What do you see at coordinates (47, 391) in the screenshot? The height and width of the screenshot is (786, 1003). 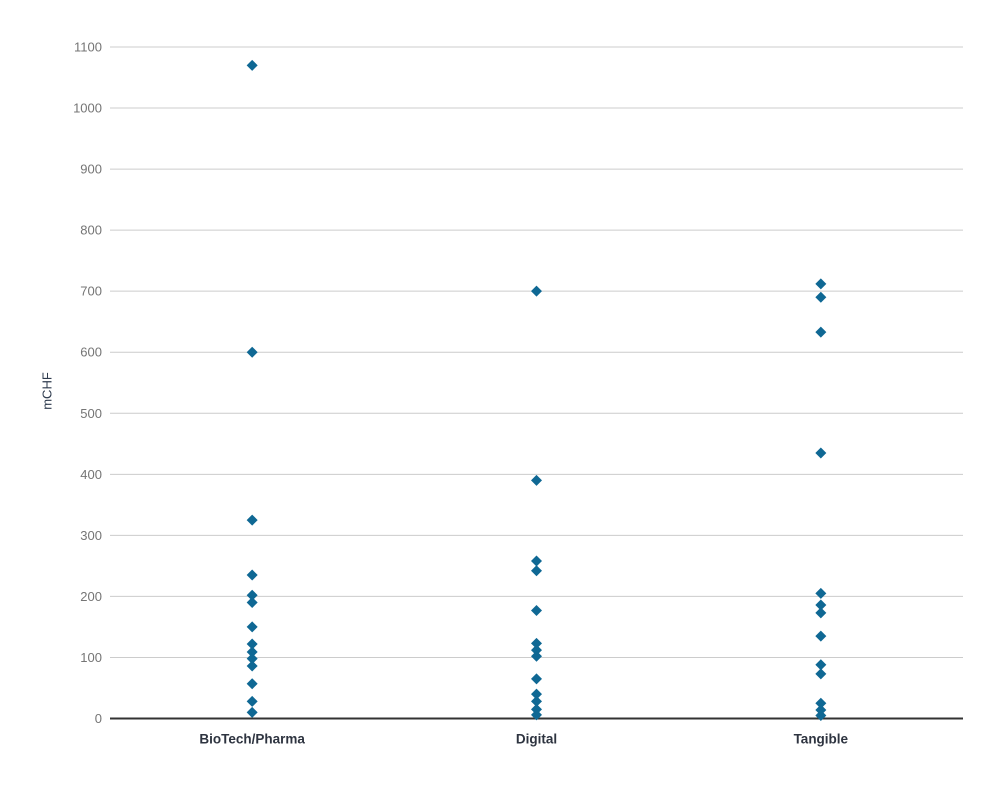 I see `y-axis-title: mCHF` at bounding box center [47, 391].